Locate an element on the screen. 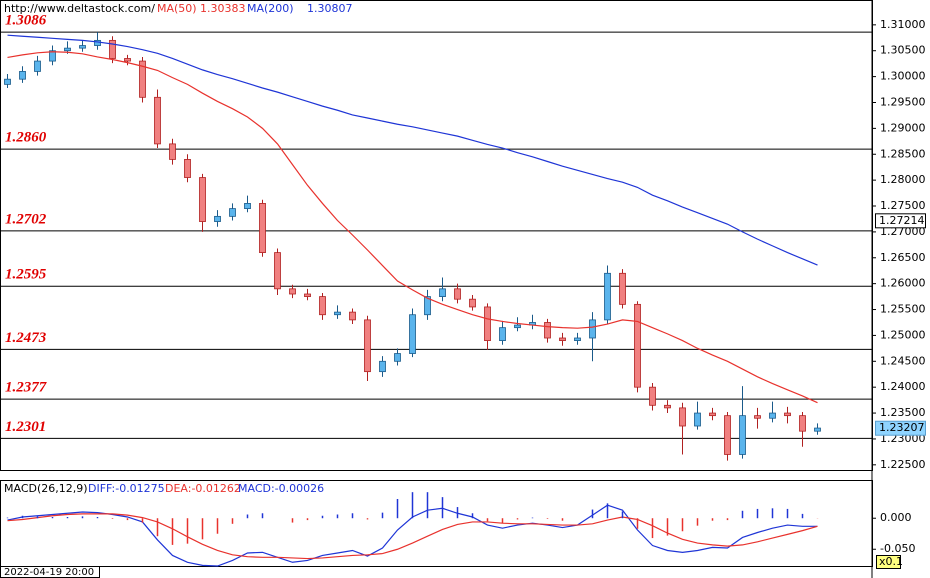 This screenshot has height=578, width=930. y-tick-label: 1.30500 is located at coordinates (903, 50).